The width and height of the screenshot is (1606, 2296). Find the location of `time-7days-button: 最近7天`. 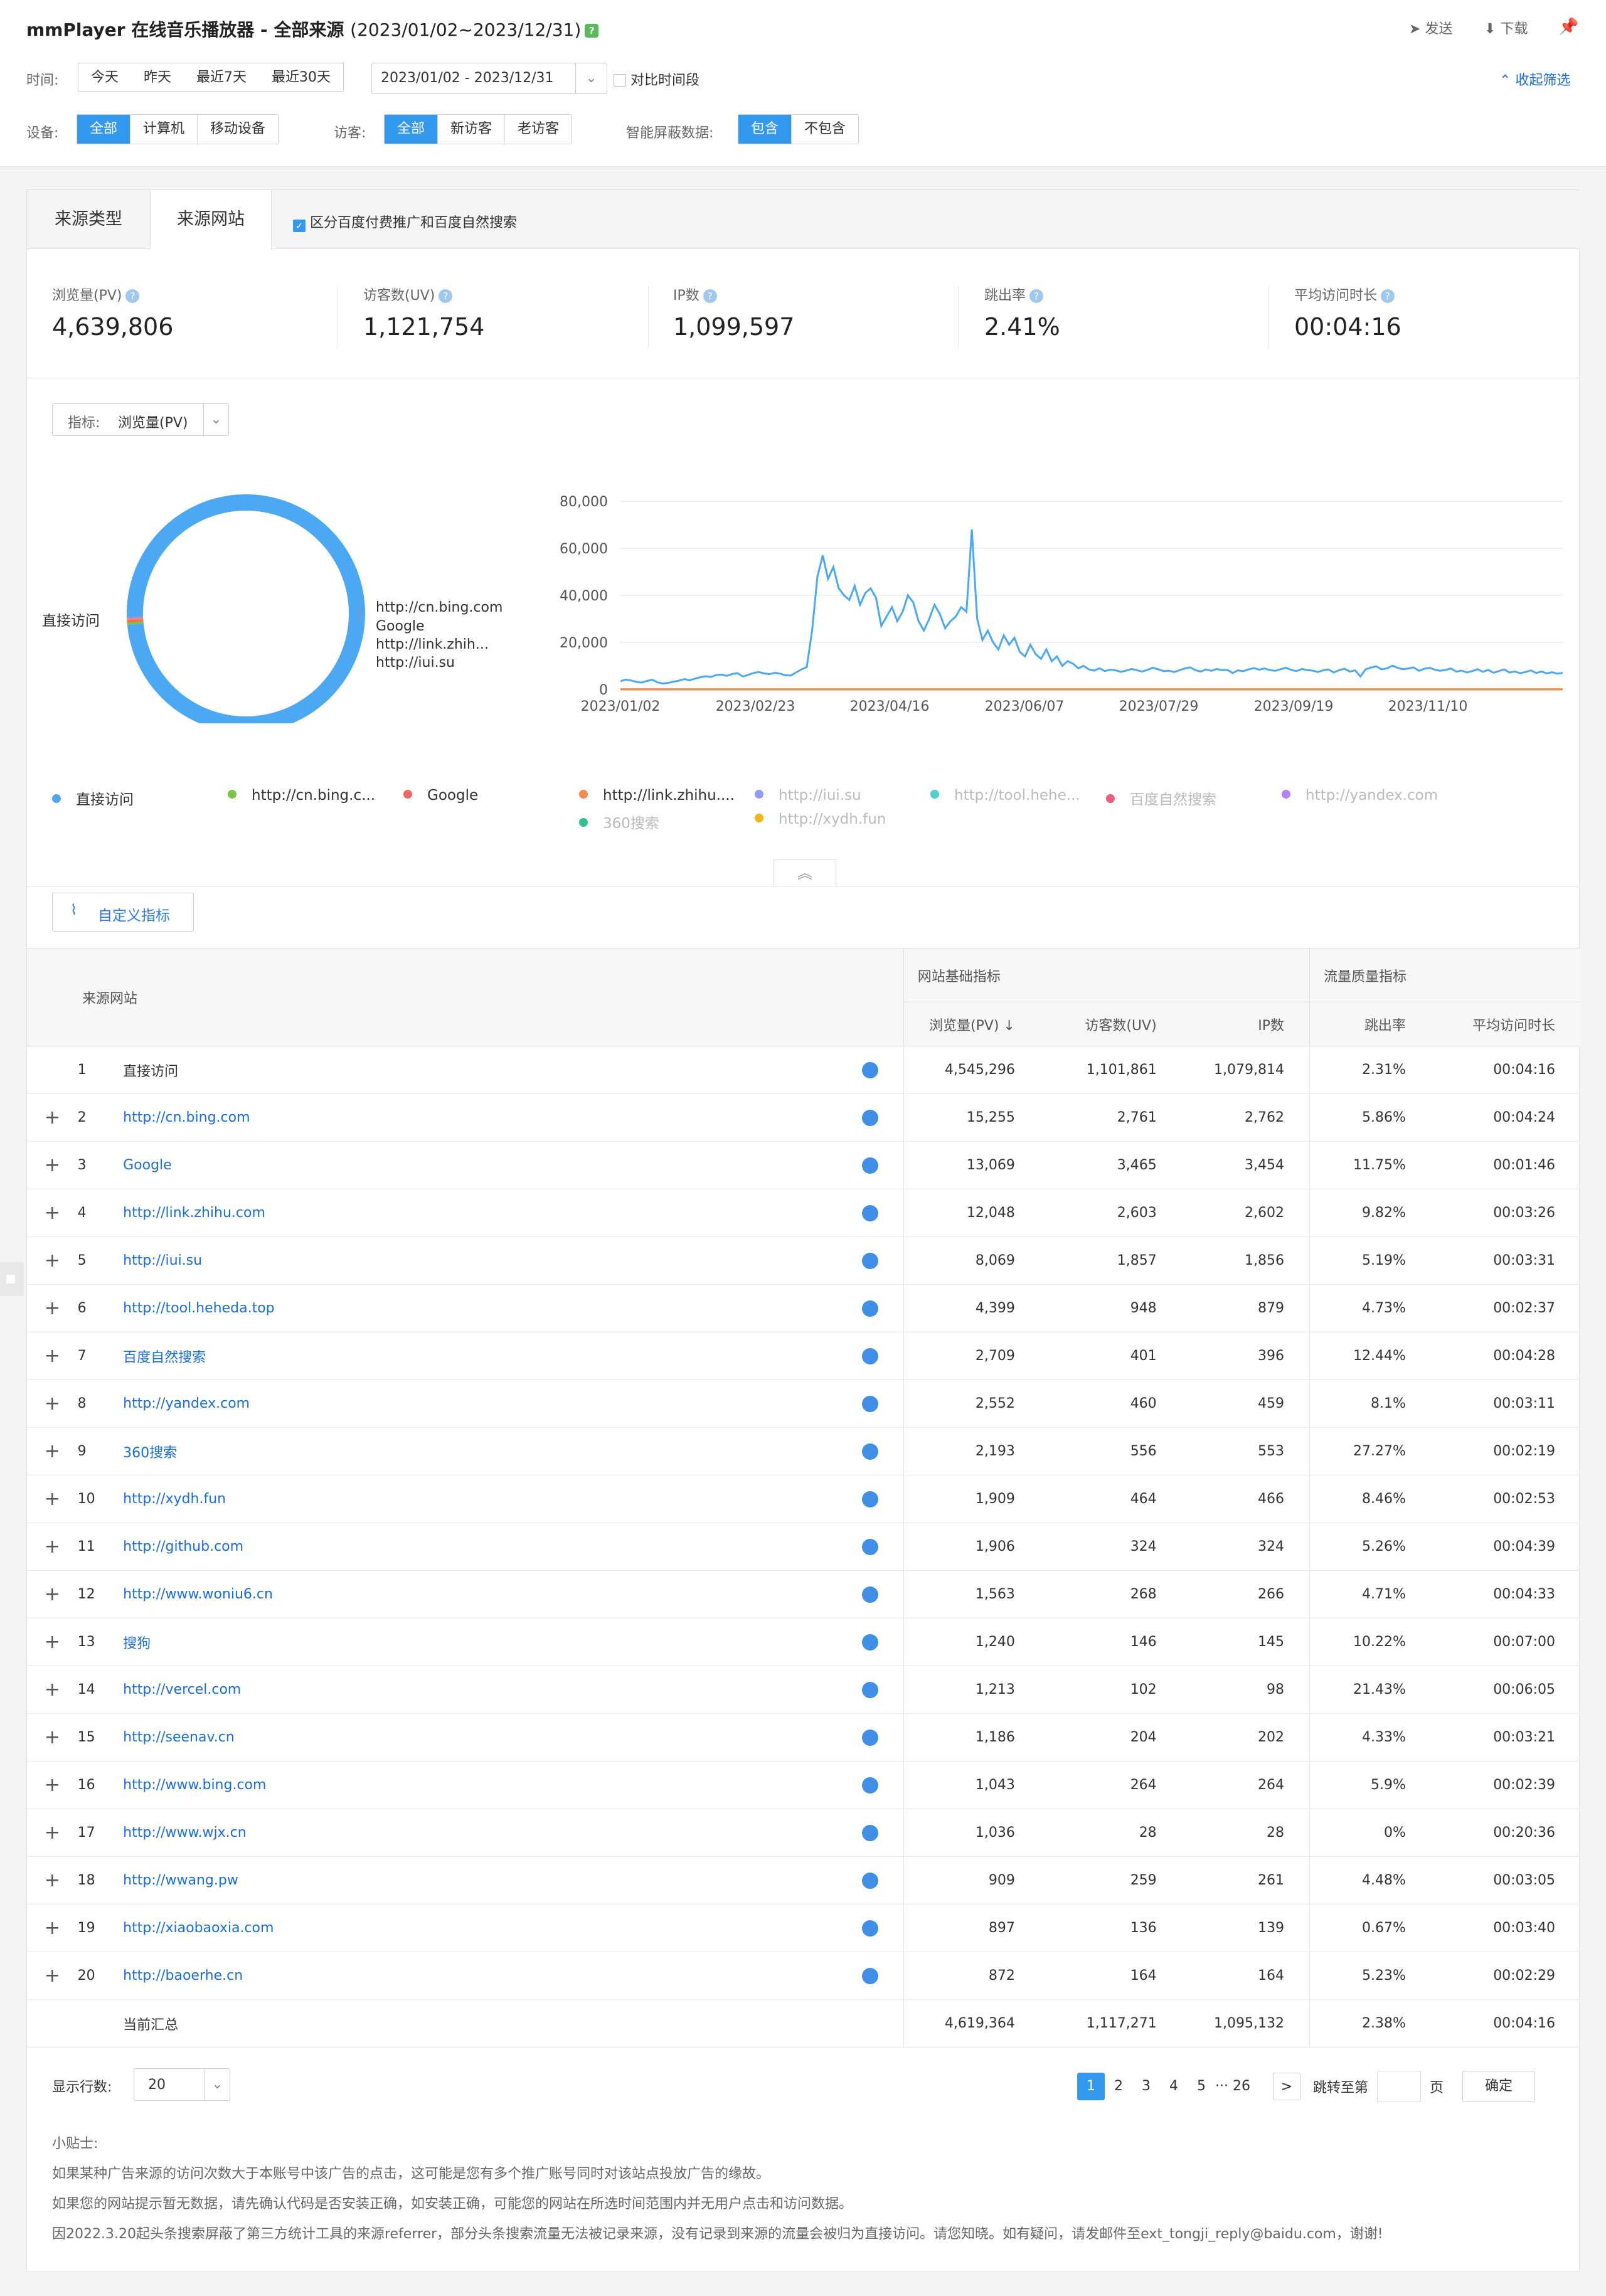

time-7days-button: 最近7天 is located at coordinates (222, 77).